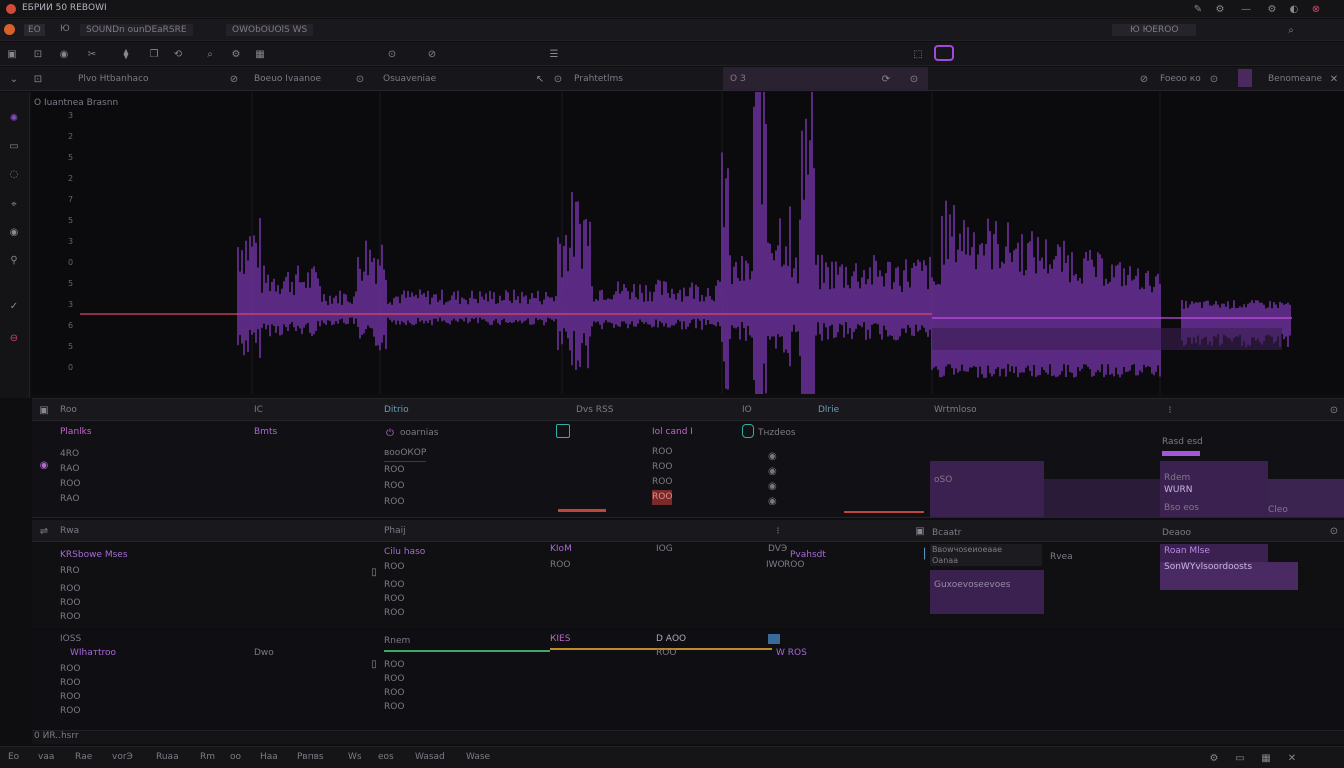 Image resolution: width=1344 pixels, height=768 pixels. I want to click on panel2-right-3: Guxoevoseevoes, so click(972, 585).